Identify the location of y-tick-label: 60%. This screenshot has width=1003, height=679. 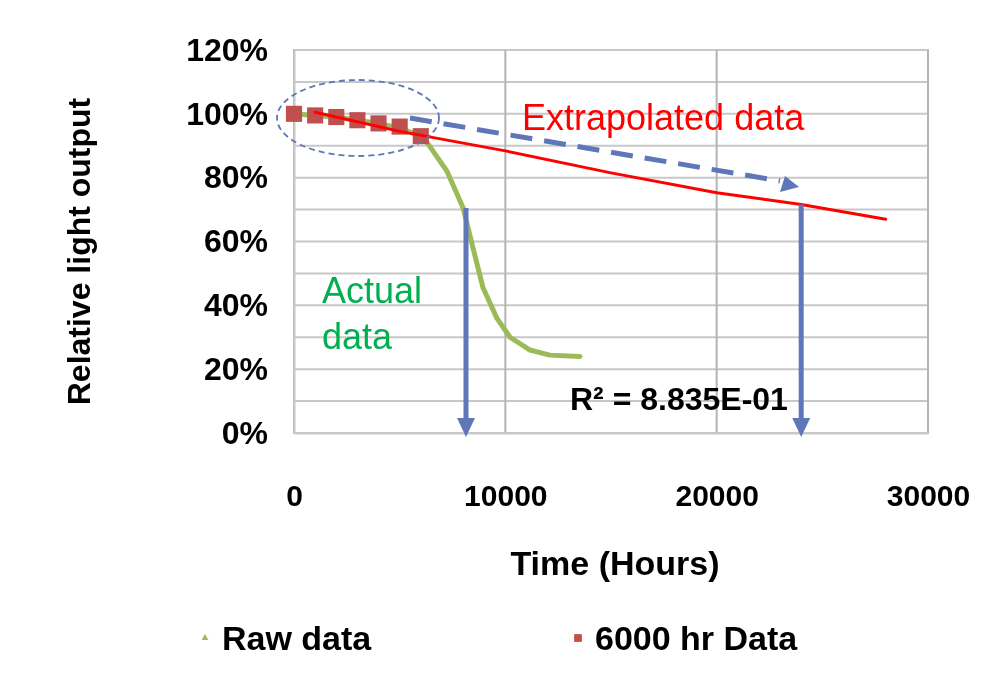
(235, 241).